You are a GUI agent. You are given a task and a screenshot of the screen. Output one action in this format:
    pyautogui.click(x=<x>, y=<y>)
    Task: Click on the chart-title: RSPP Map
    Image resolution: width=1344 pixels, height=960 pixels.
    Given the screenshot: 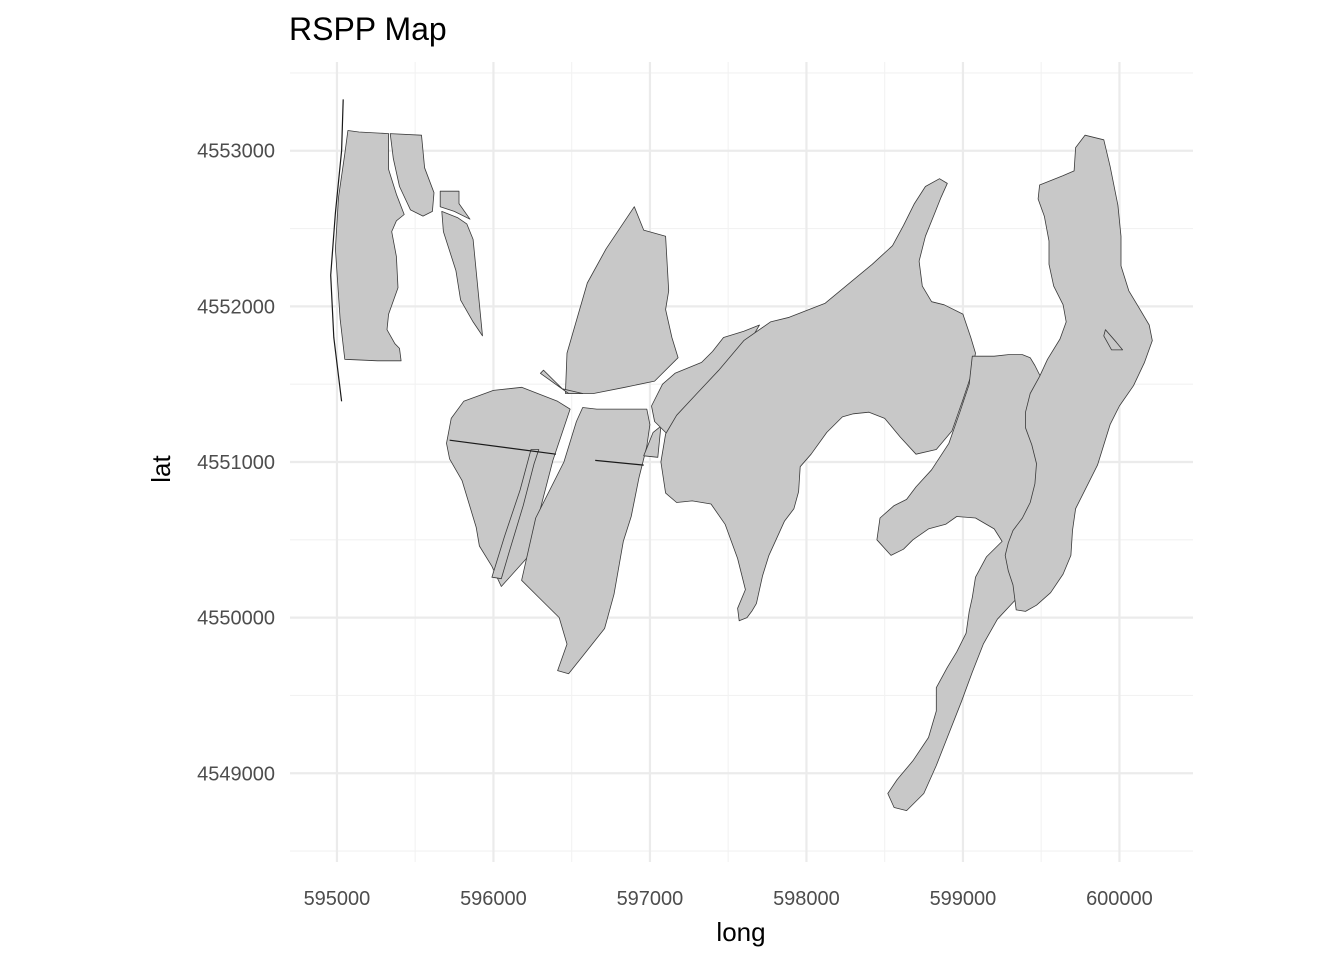 What is the action you would take?
    pyautogui.click(x=368, y=29)
    